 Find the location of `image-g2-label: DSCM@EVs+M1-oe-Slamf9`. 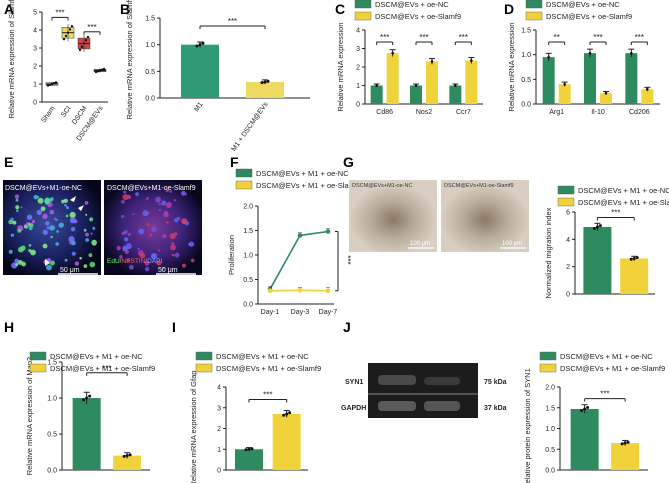

image-g2-label: DSCM@EVs+M1-oe-Slamf9 is located at coordinates (479, 186).